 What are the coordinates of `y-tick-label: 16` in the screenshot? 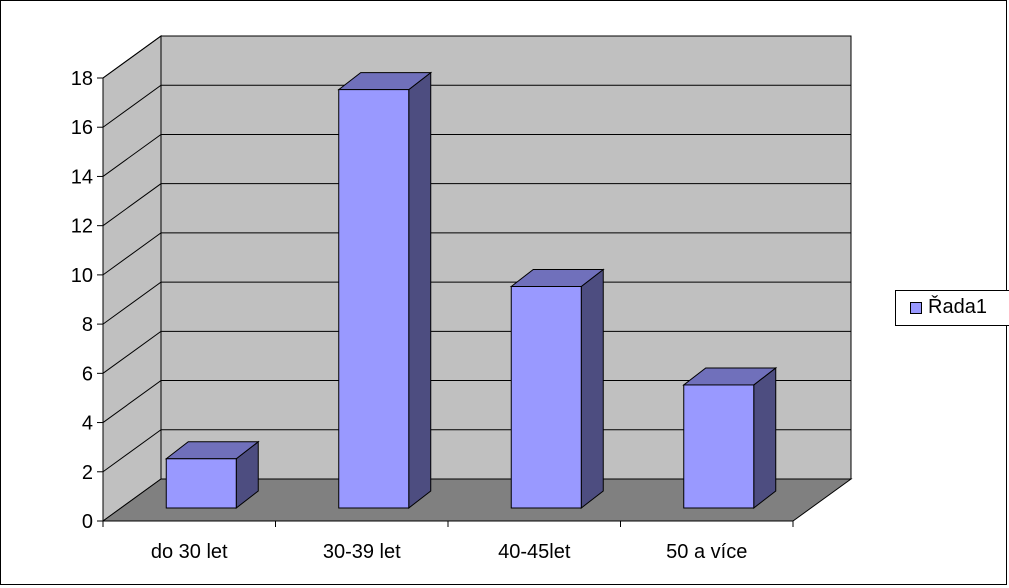 It's located at (82, 128).